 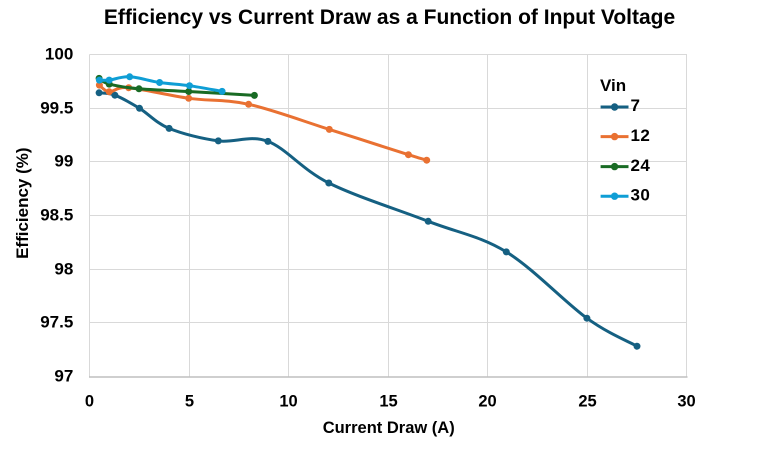 I want to click on svg-text: 20, so click(x=487, y=402).